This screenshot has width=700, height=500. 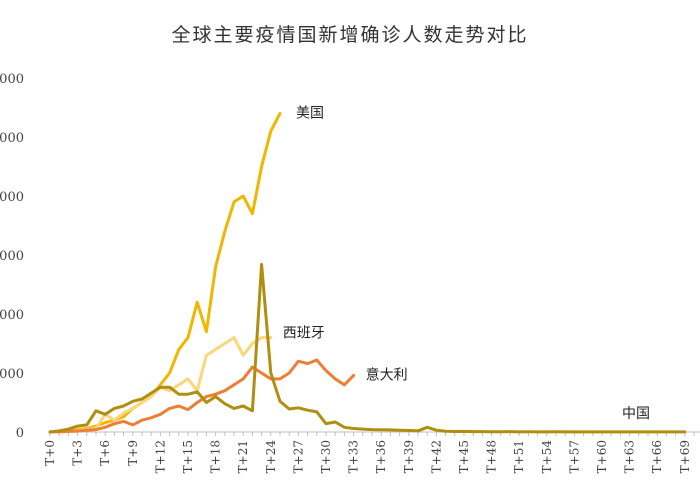 What do you see at coordinates (12, 256) in the screenshot?
I see `y-tick-label: 15,000` at bounding box center [12, 256].